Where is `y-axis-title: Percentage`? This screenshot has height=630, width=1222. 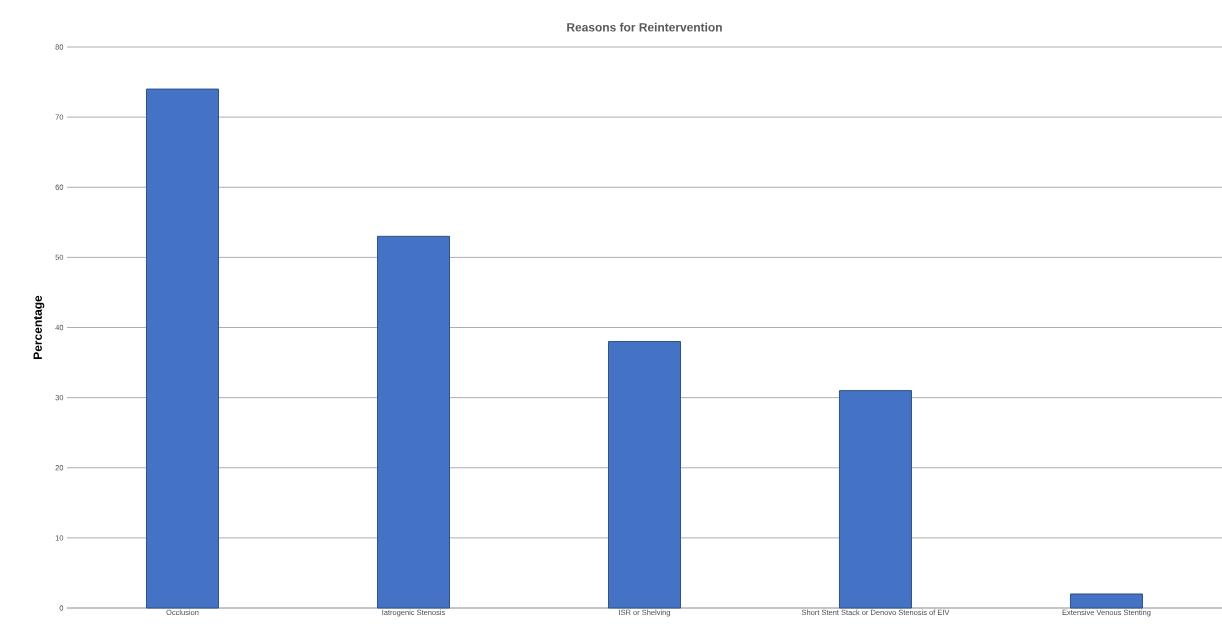 y-axis-title: Percentage is located at coordinates (39, 327).